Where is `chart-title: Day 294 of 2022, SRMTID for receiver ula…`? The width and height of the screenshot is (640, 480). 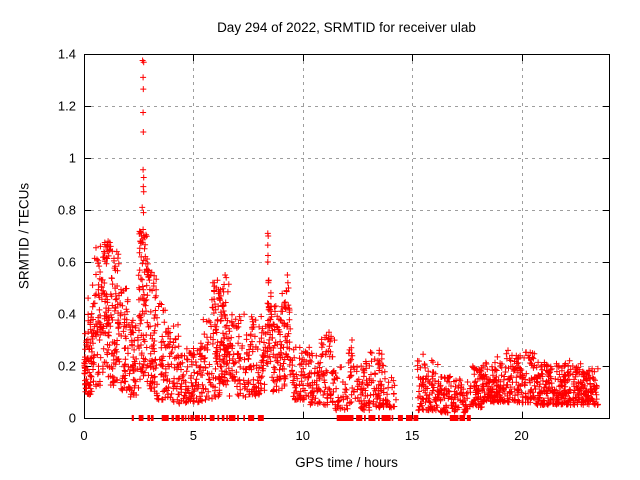
chart-title: Day 294 of 2022, SRMTID for receiver ula… is located at coordinates (346, 27).